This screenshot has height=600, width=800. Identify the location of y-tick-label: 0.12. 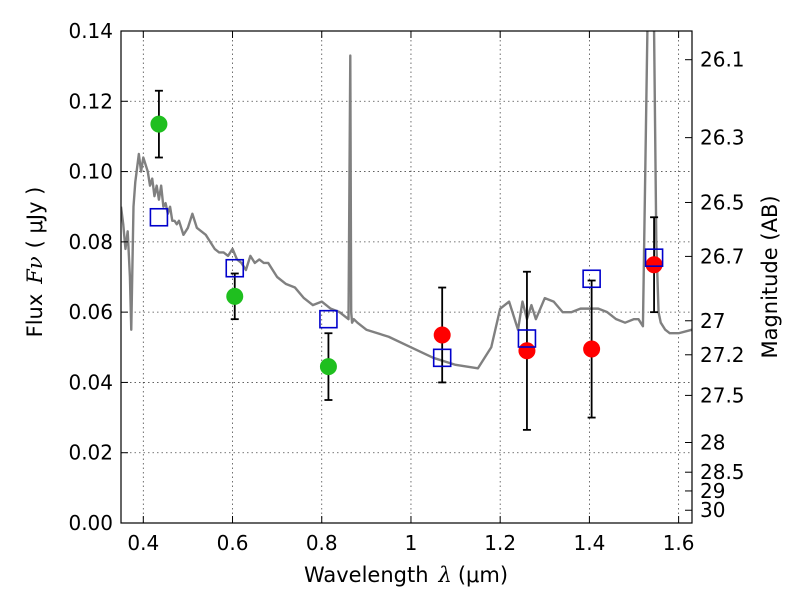
(90, 101).